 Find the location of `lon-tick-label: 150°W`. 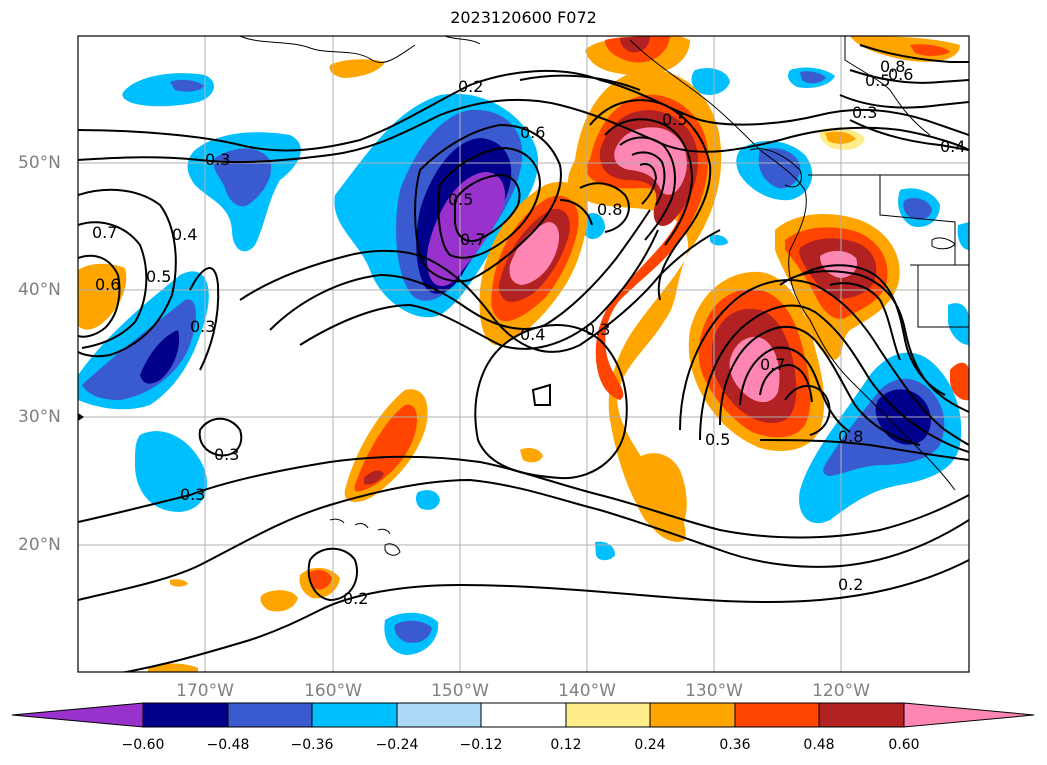

lon-tick-label: 150°W is located at coordinates (460, 691).